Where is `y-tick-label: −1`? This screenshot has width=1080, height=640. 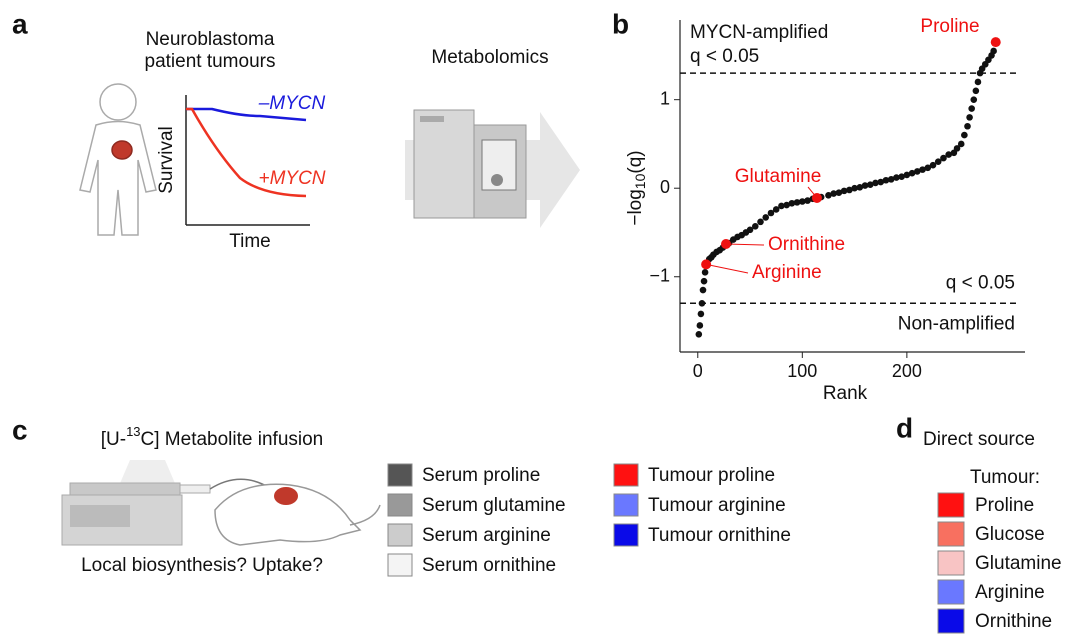 y-tick-label: −1 is located at coordinates (659, 275).